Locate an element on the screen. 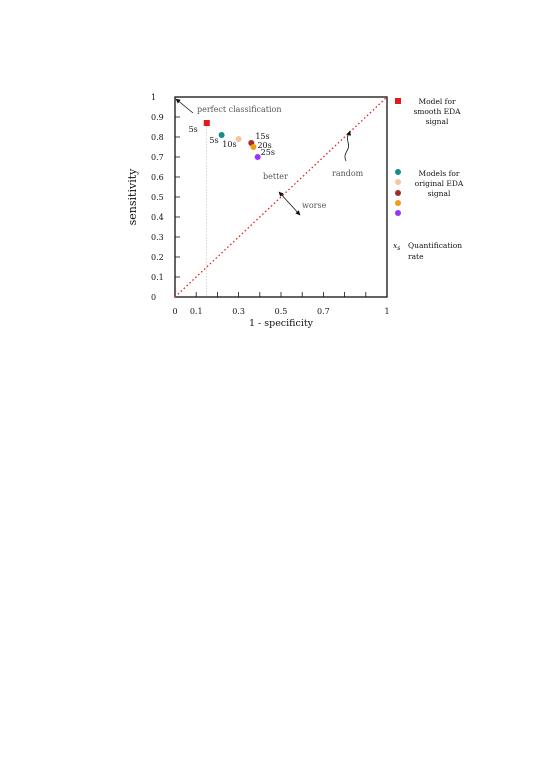 This screenshot has width=539, height=763. point-label: 10s is located at coordinates (229, 144).